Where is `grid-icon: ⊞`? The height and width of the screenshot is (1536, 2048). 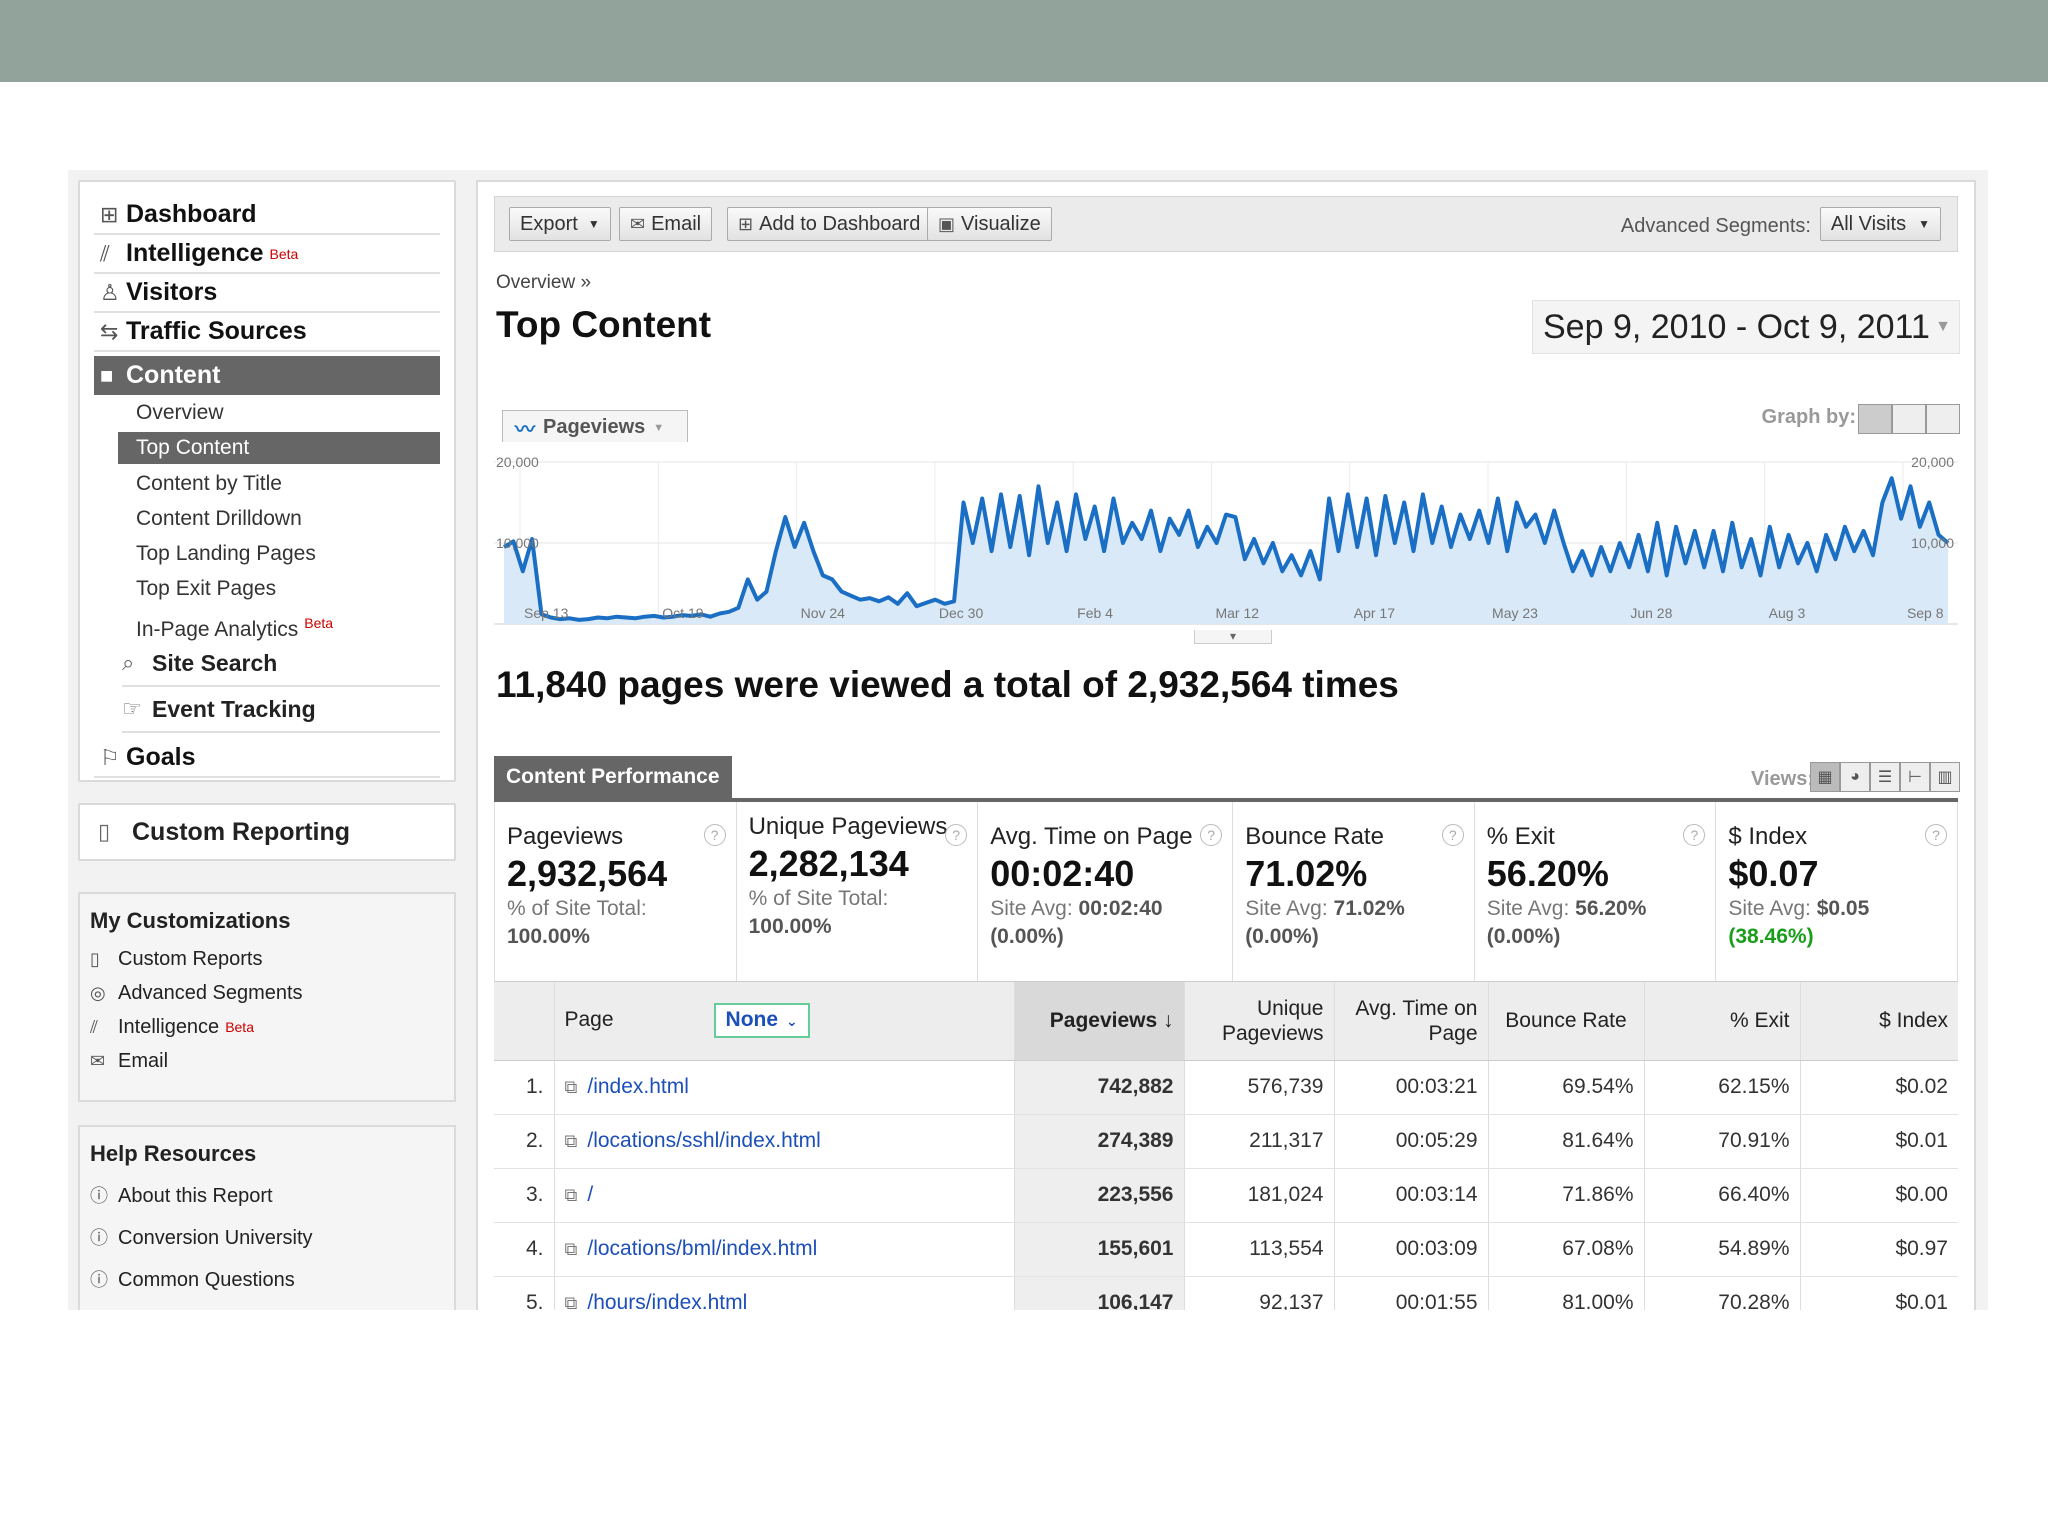
grid-icon: ⊞ is located at coordinates (746, 223).